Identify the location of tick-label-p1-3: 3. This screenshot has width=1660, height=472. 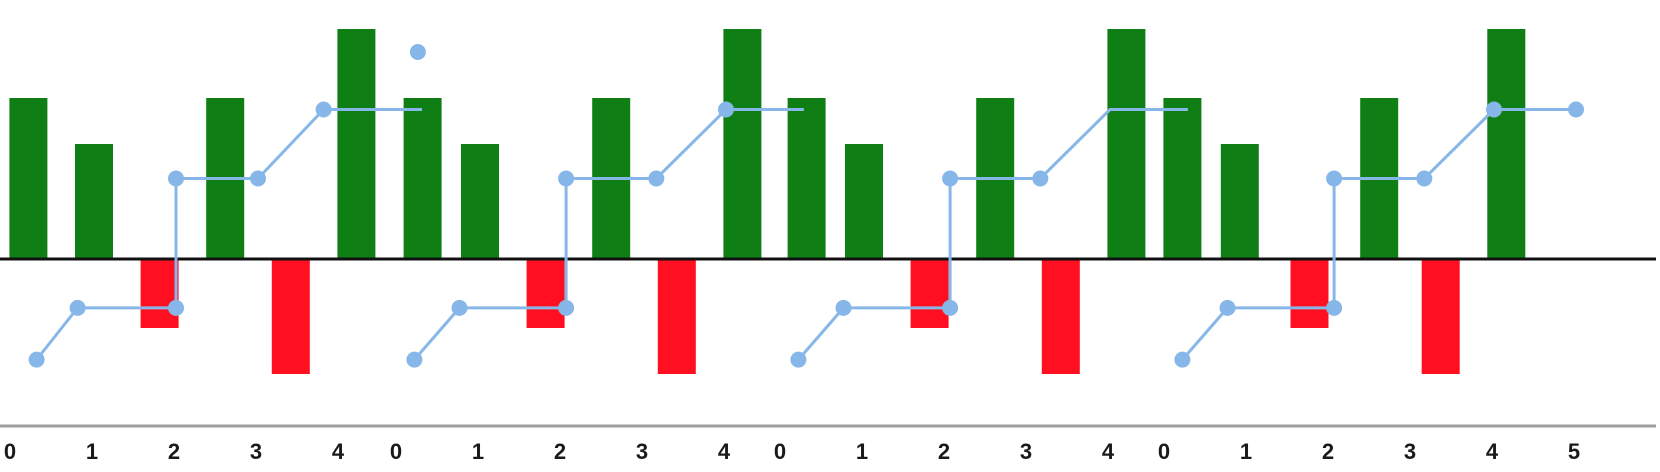
(642, 451).